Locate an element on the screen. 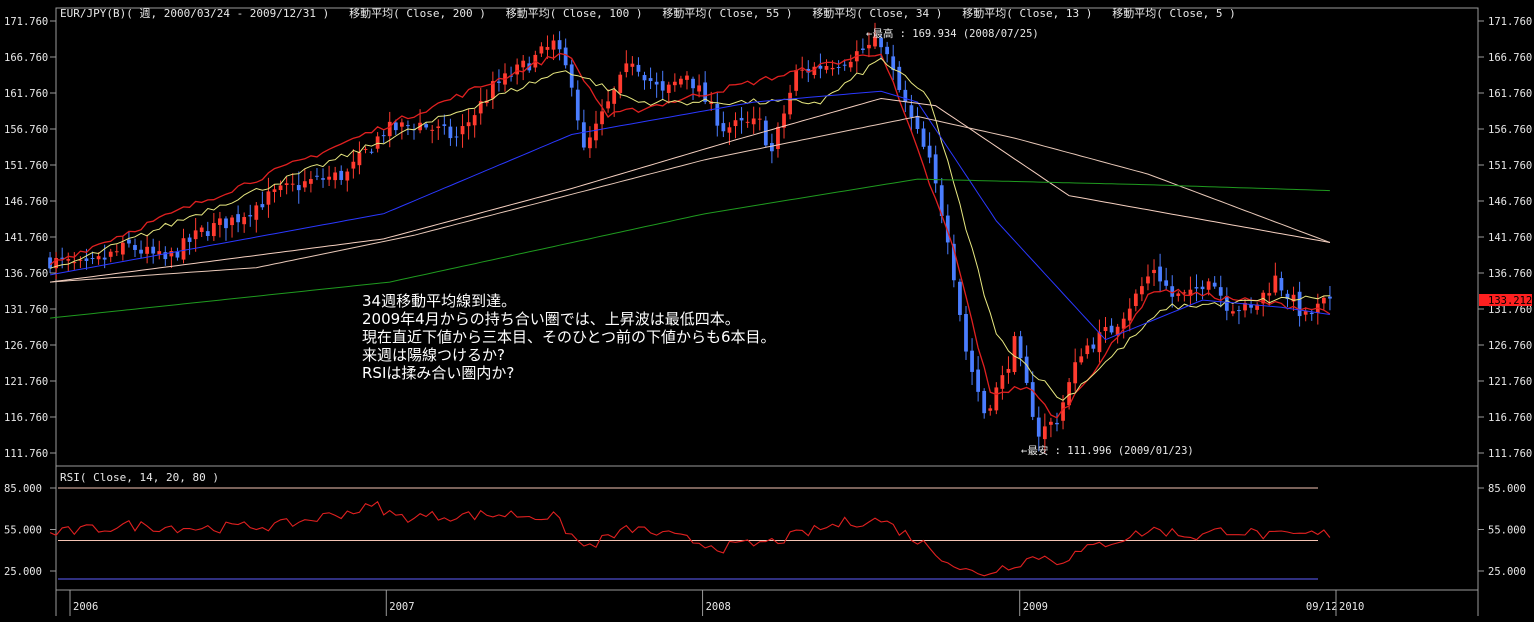  price-tick-label: 136.760 is located at coordinates (26, 274).